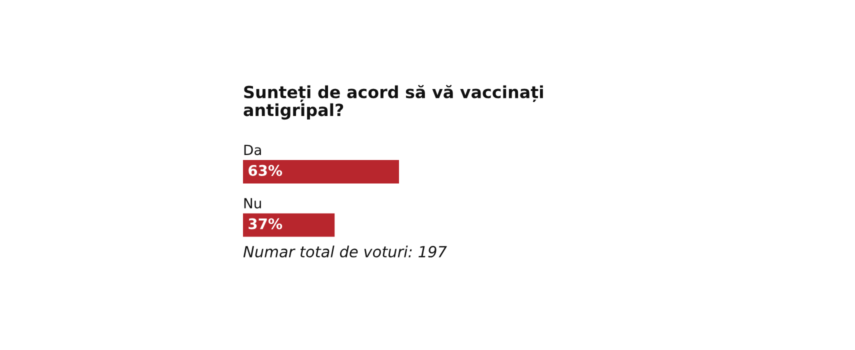 The width and height of the screenshot is (855, 350). What do you see at coordinates (393, 102) in the screenshot?
I see `chart-title: Sunteți de acord să vă vaccinați antigripal?` at bounding box center [393, 102].